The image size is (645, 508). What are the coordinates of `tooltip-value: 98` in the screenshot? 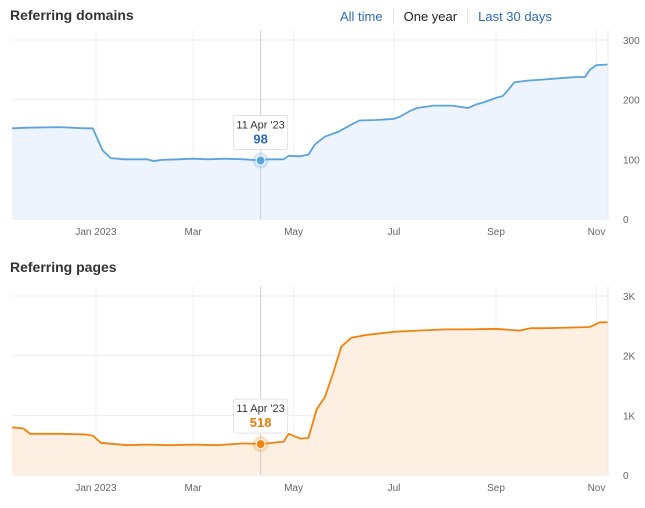 It's located at (260, 139).